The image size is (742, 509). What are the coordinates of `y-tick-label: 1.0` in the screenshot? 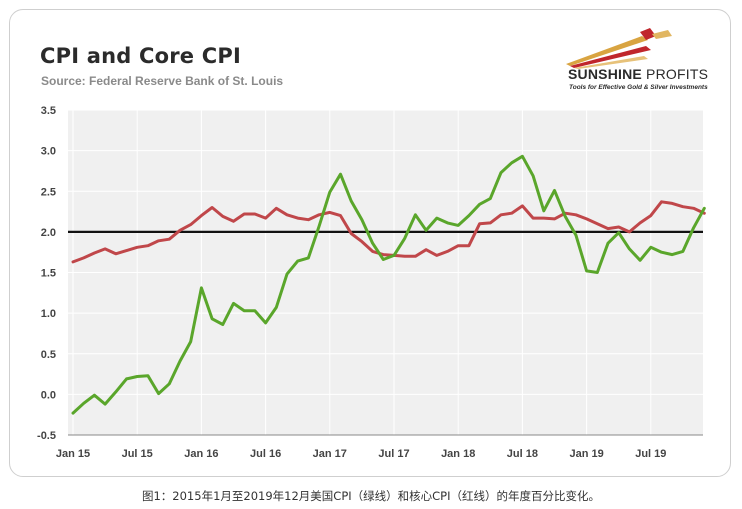 It's located at (48, 314).